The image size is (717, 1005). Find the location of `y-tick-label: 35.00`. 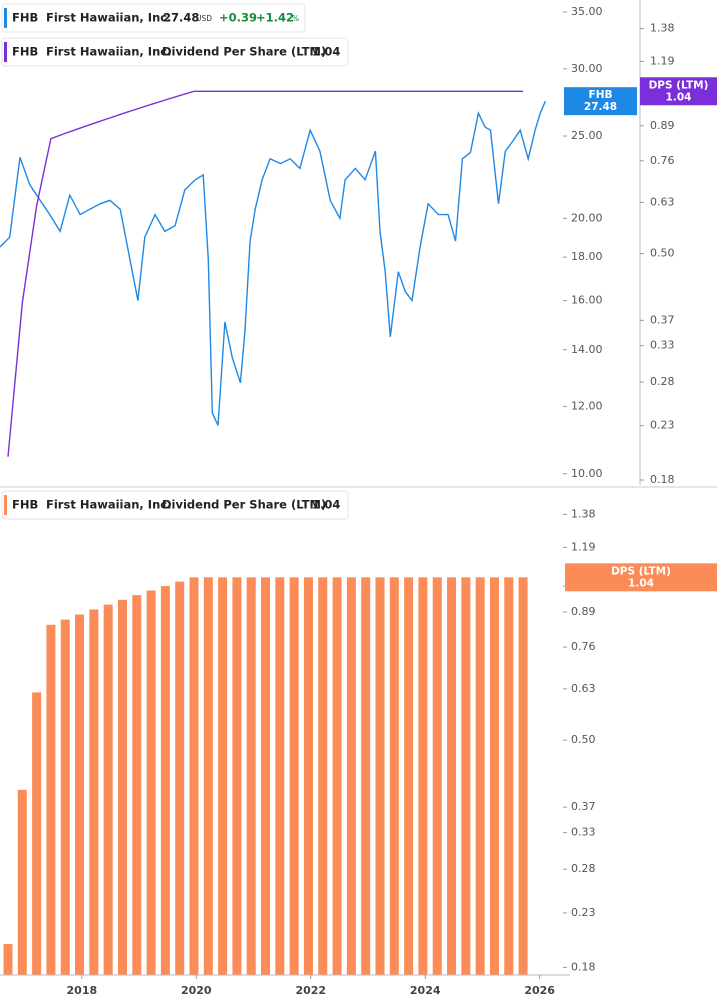

y-tick-label: 35.00 is located at coordinates (587, 11).